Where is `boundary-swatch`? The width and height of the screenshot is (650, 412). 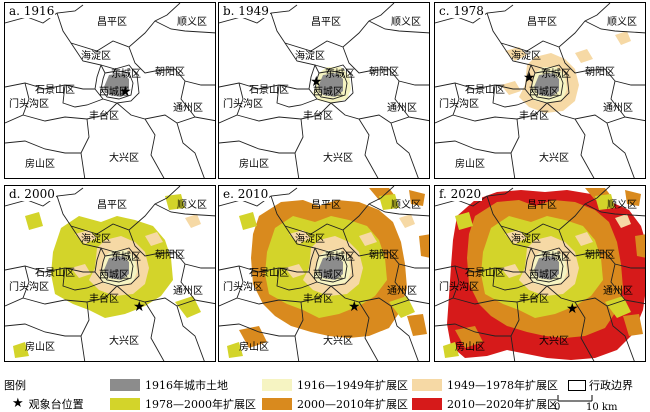
boundary-swatch is located at coordinates (577, 385).